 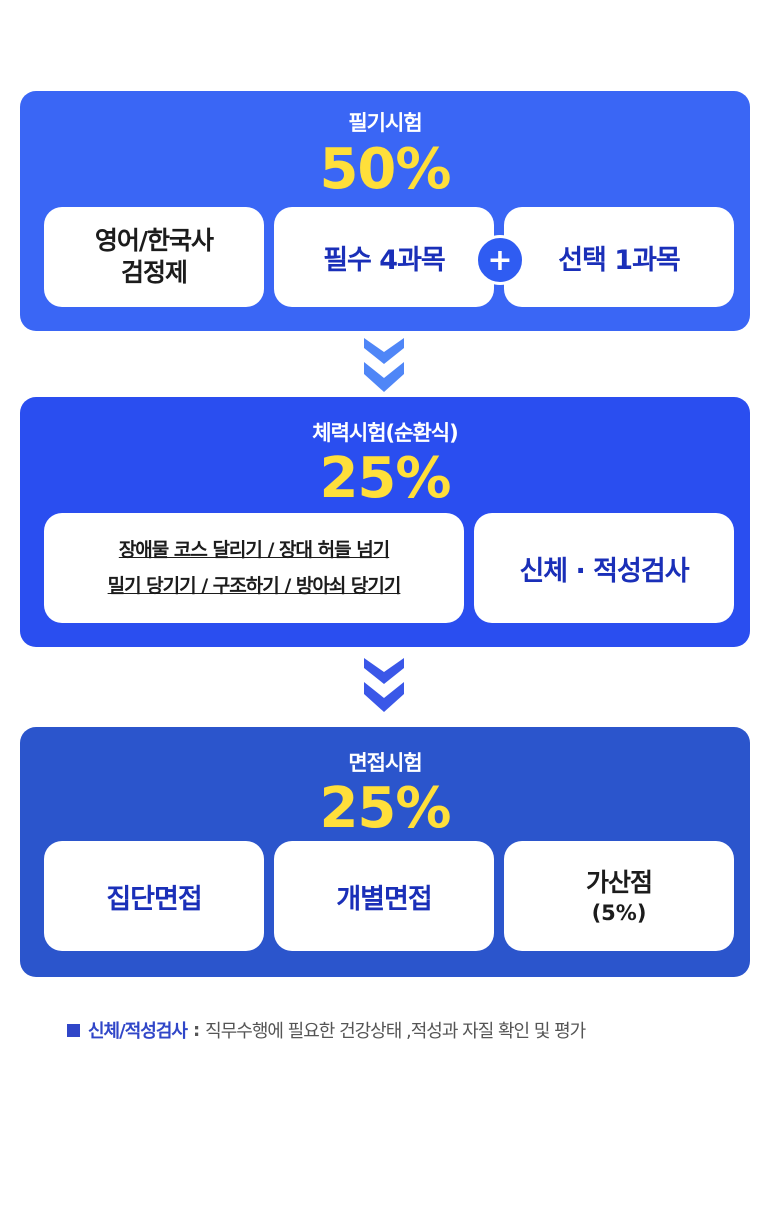 I want to click on individual-interview-label: 개별면접, so click(x=384, y=899).